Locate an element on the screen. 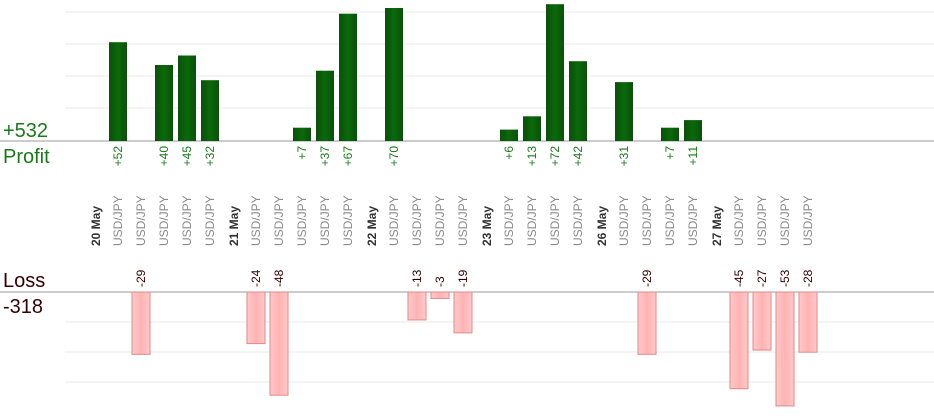 This screenshot has height=420, width=934. profit-value-label: +40 is located at coordinates (164, 156).